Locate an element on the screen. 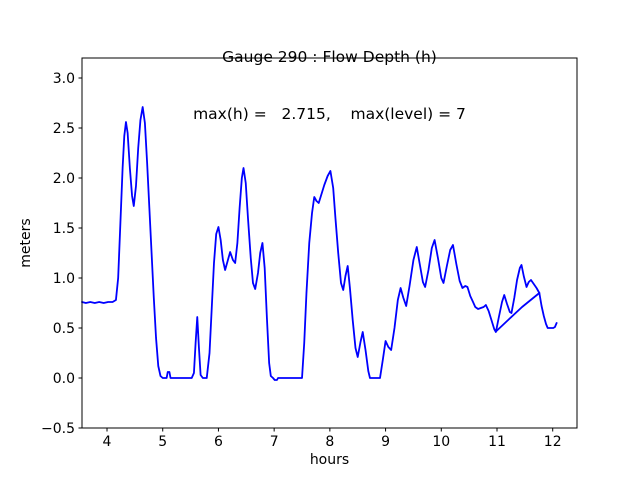 The width and height of the screenshot is (640, 480). y-tick-label: 0.5 is located at coordinates (64, 329).